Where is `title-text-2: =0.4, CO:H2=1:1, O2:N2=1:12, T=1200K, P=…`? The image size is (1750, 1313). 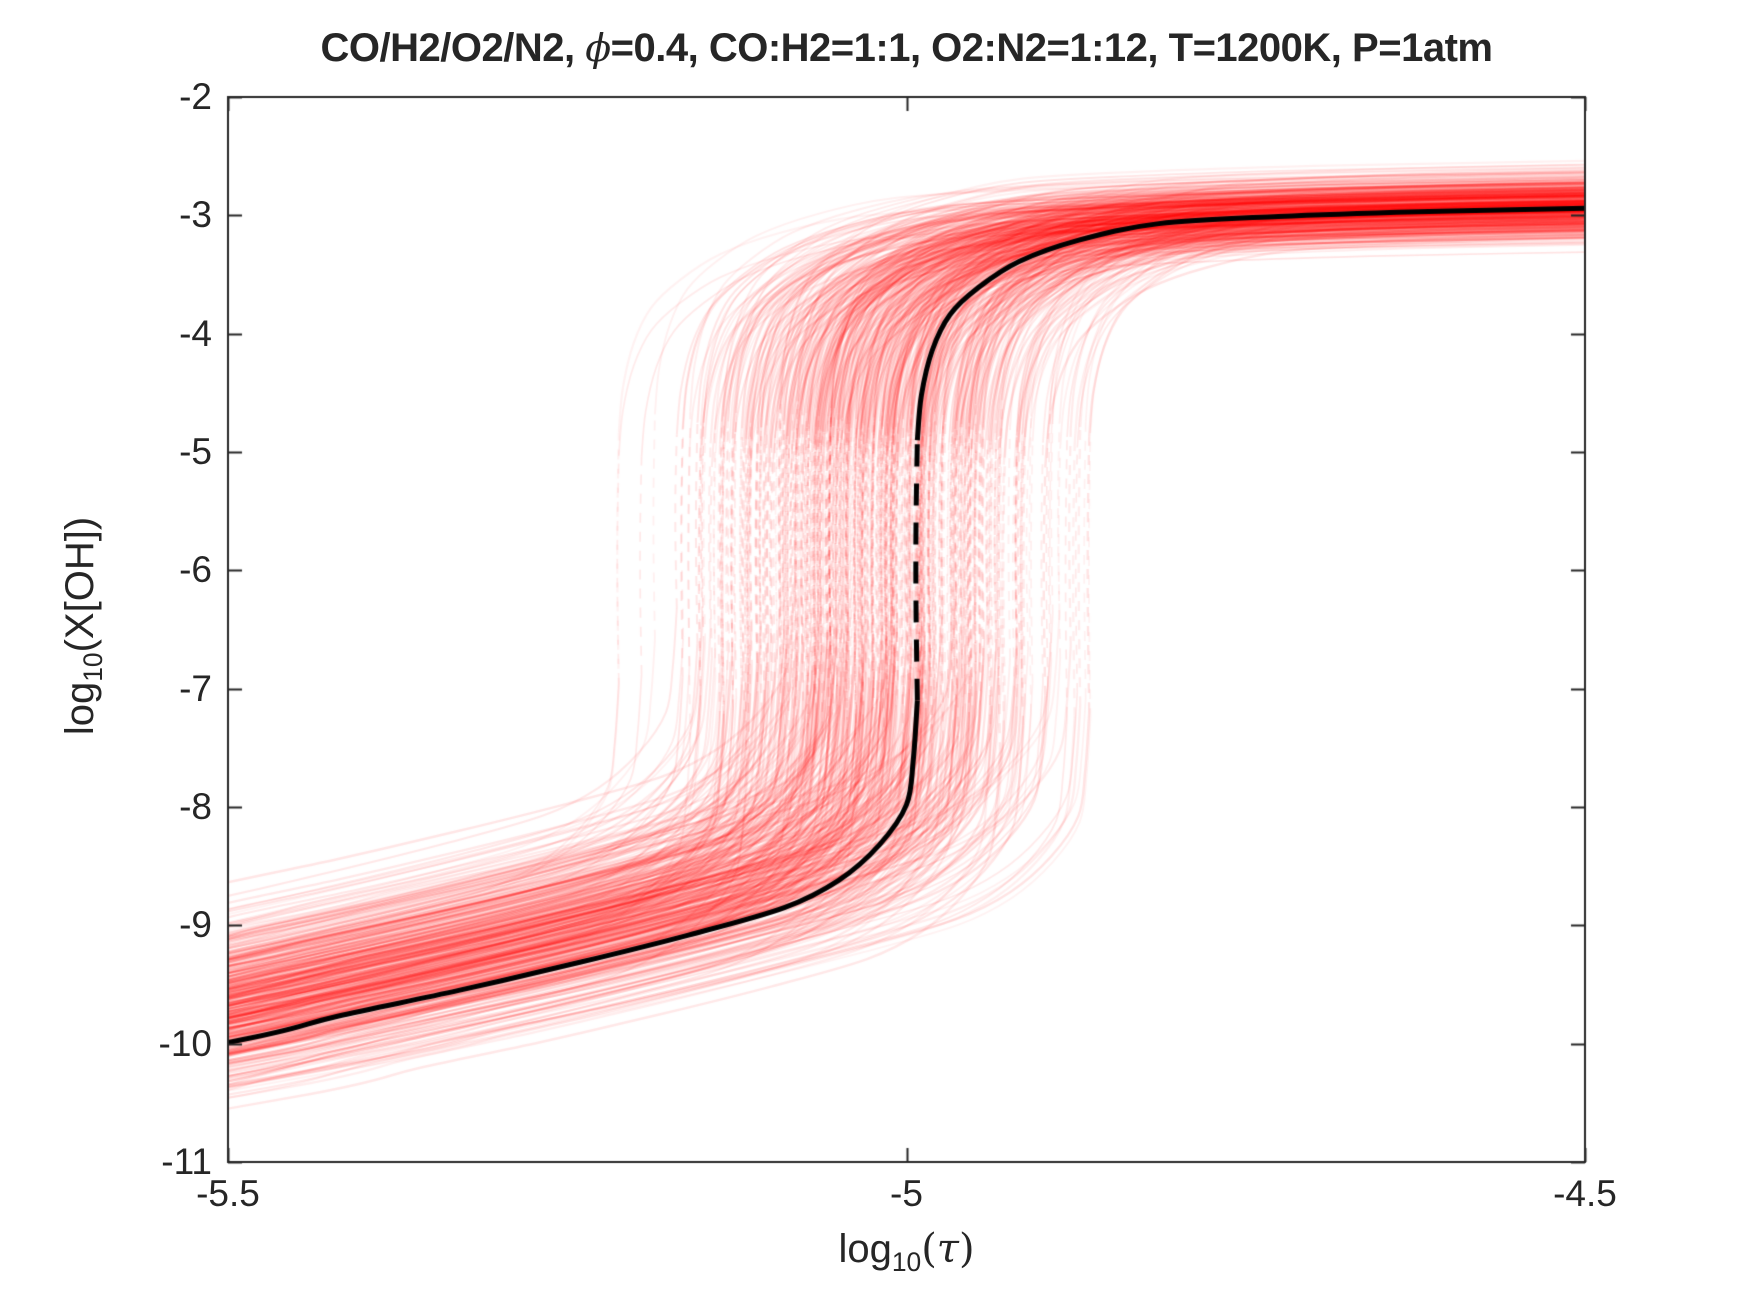
title-text-2: =0.4, CO:H2=1:1, O2:N2=1:12, T=1200K, P=… is located at coordinates (1051, 48).